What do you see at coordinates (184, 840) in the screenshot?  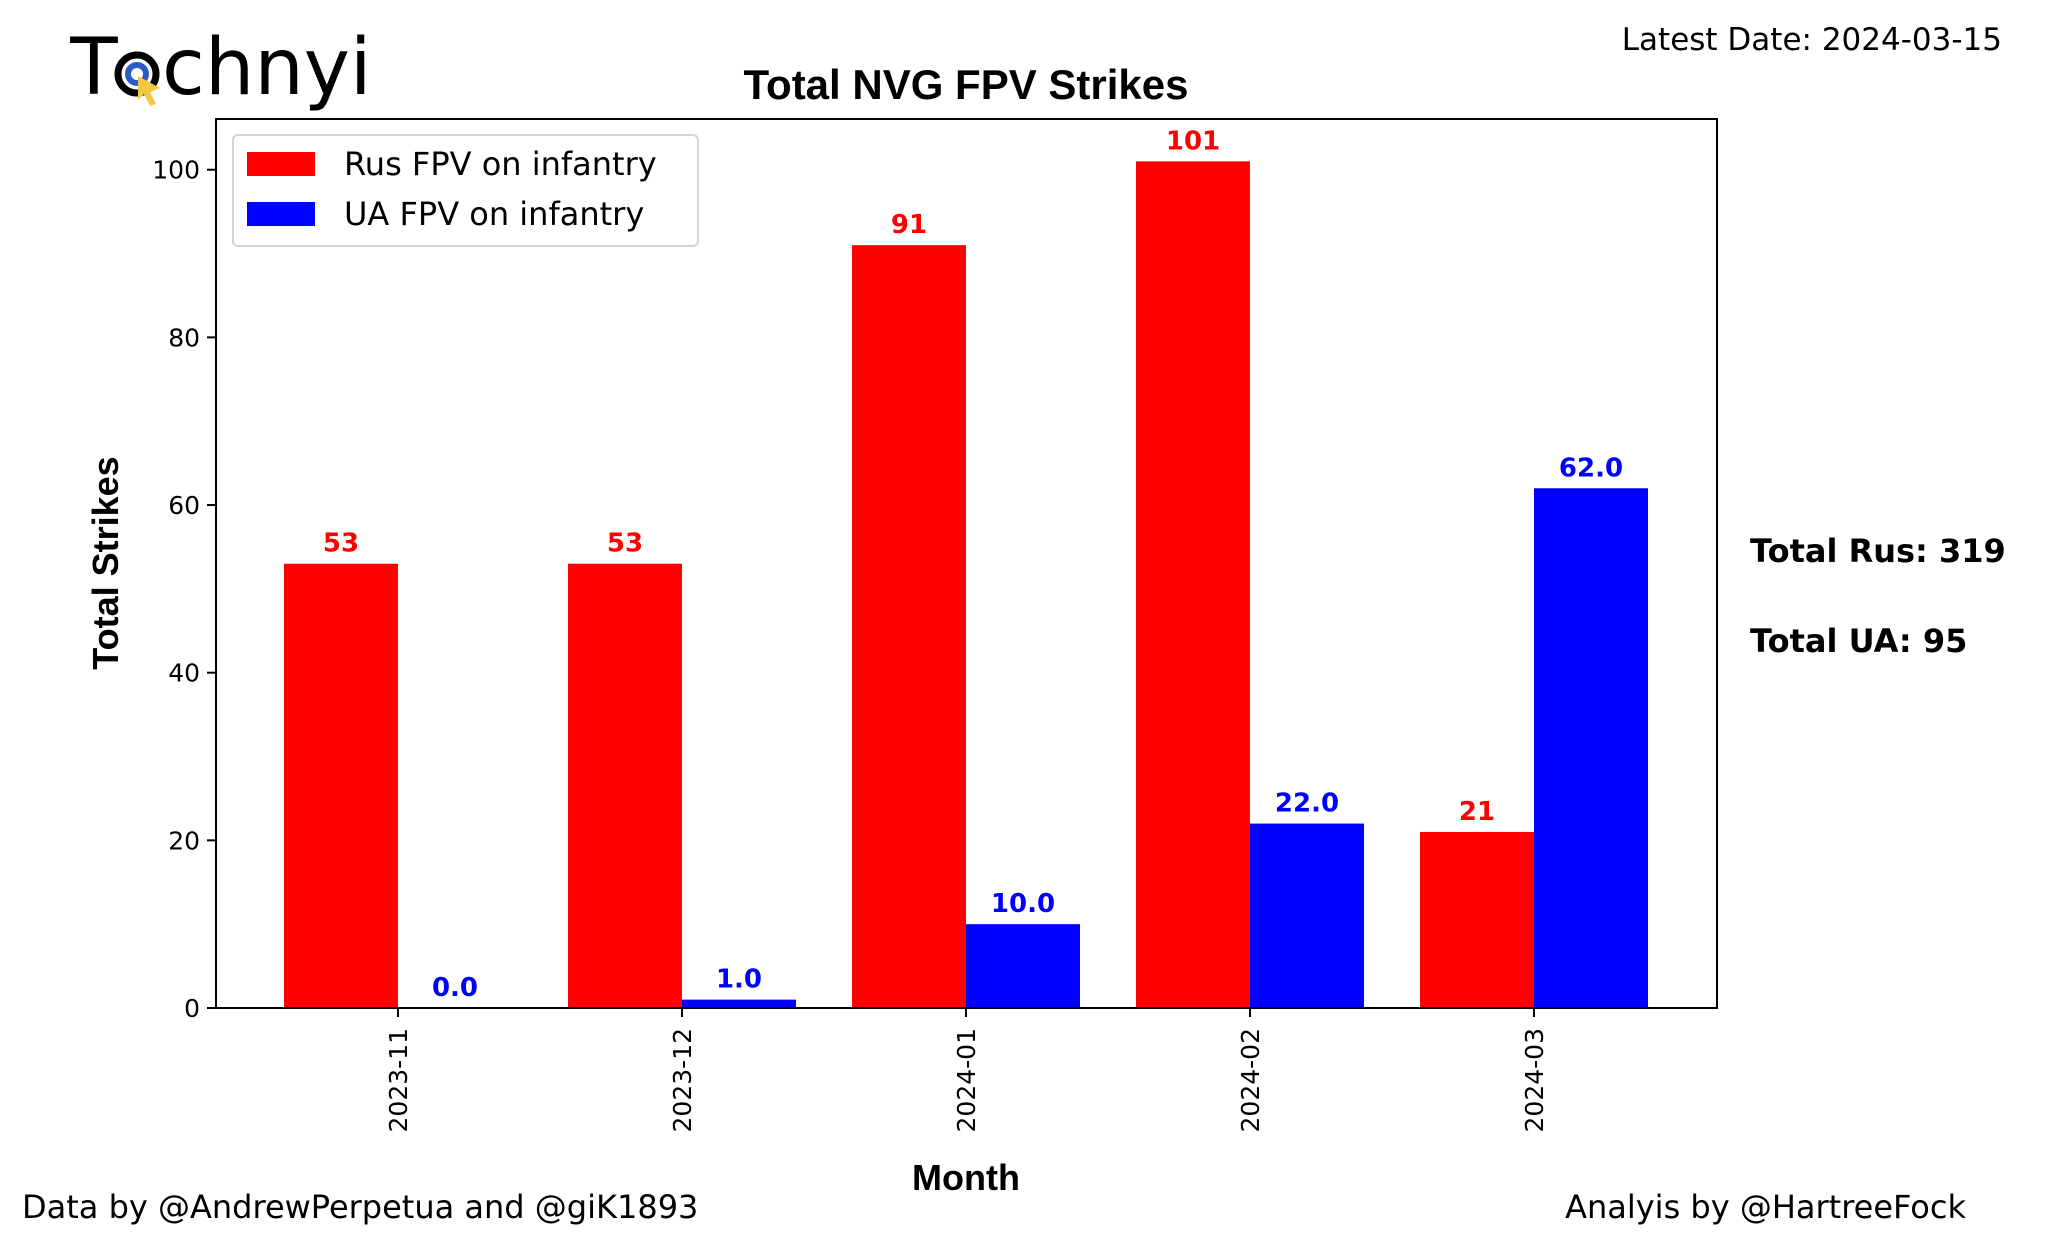 I see `y-tick-label: 20` at bounding box center [184, 840].